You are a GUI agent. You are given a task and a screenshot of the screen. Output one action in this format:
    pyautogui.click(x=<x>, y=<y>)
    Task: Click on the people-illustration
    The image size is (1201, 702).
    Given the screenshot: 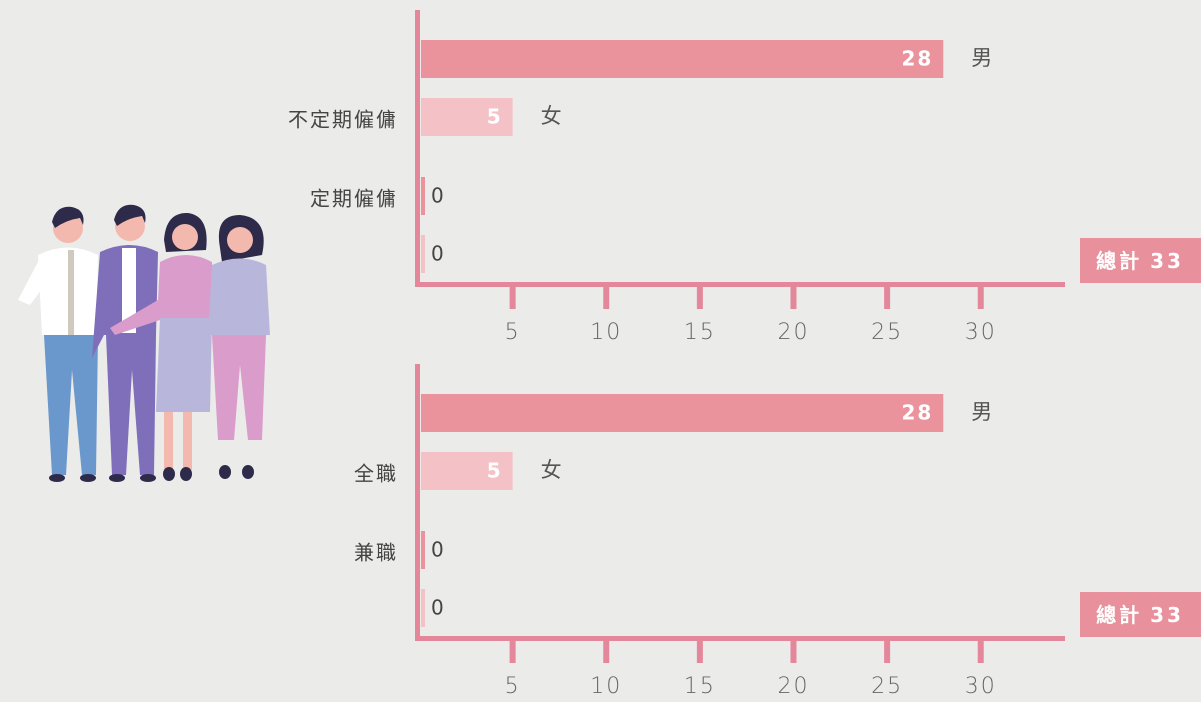 What is the action you would take?
    pyautogui.click(x=144, y=343)
    